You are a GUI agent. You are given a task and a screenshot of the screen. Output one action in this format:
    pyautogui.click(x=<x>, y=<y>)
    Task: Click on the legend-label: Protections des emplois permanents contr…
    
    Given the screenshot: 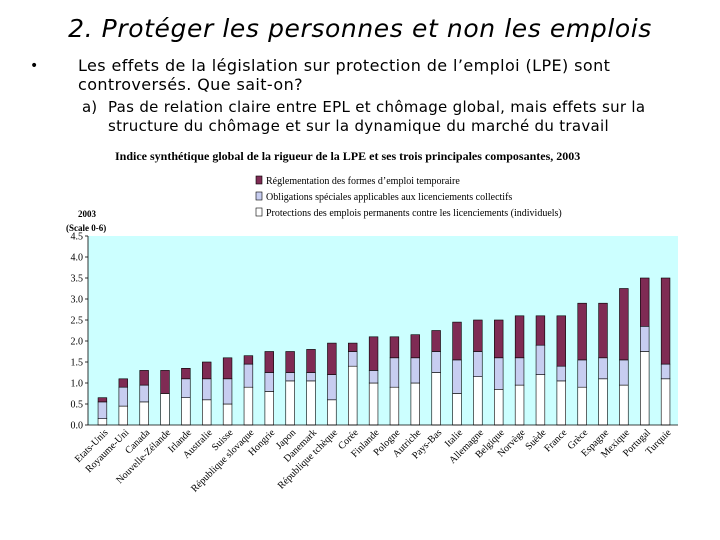 What is the action you would take?
    pyautogui.click(x=414, y=213)
    